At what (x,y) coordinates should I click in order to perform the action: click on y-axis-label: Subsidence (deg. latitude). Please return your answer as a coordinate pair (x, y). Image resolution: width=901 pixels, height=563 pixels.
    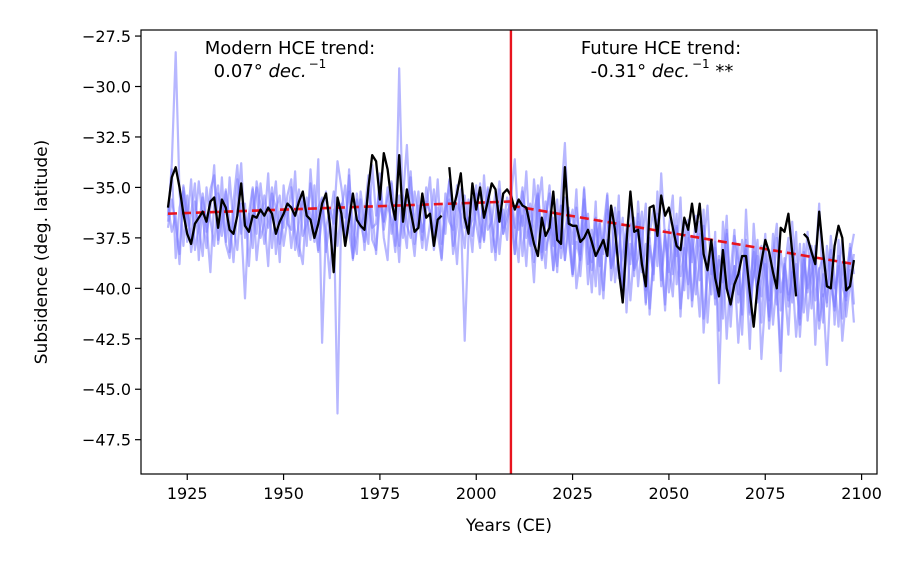
    Looking at the image, I should click on (42, 252).